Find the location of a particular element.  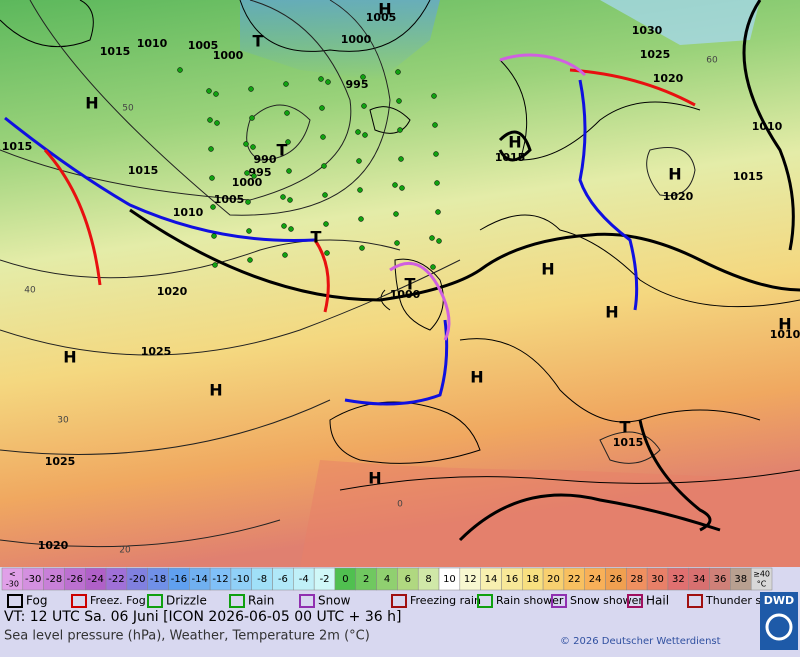

isotherm-label: 20 is located at coordinates (125, 551).